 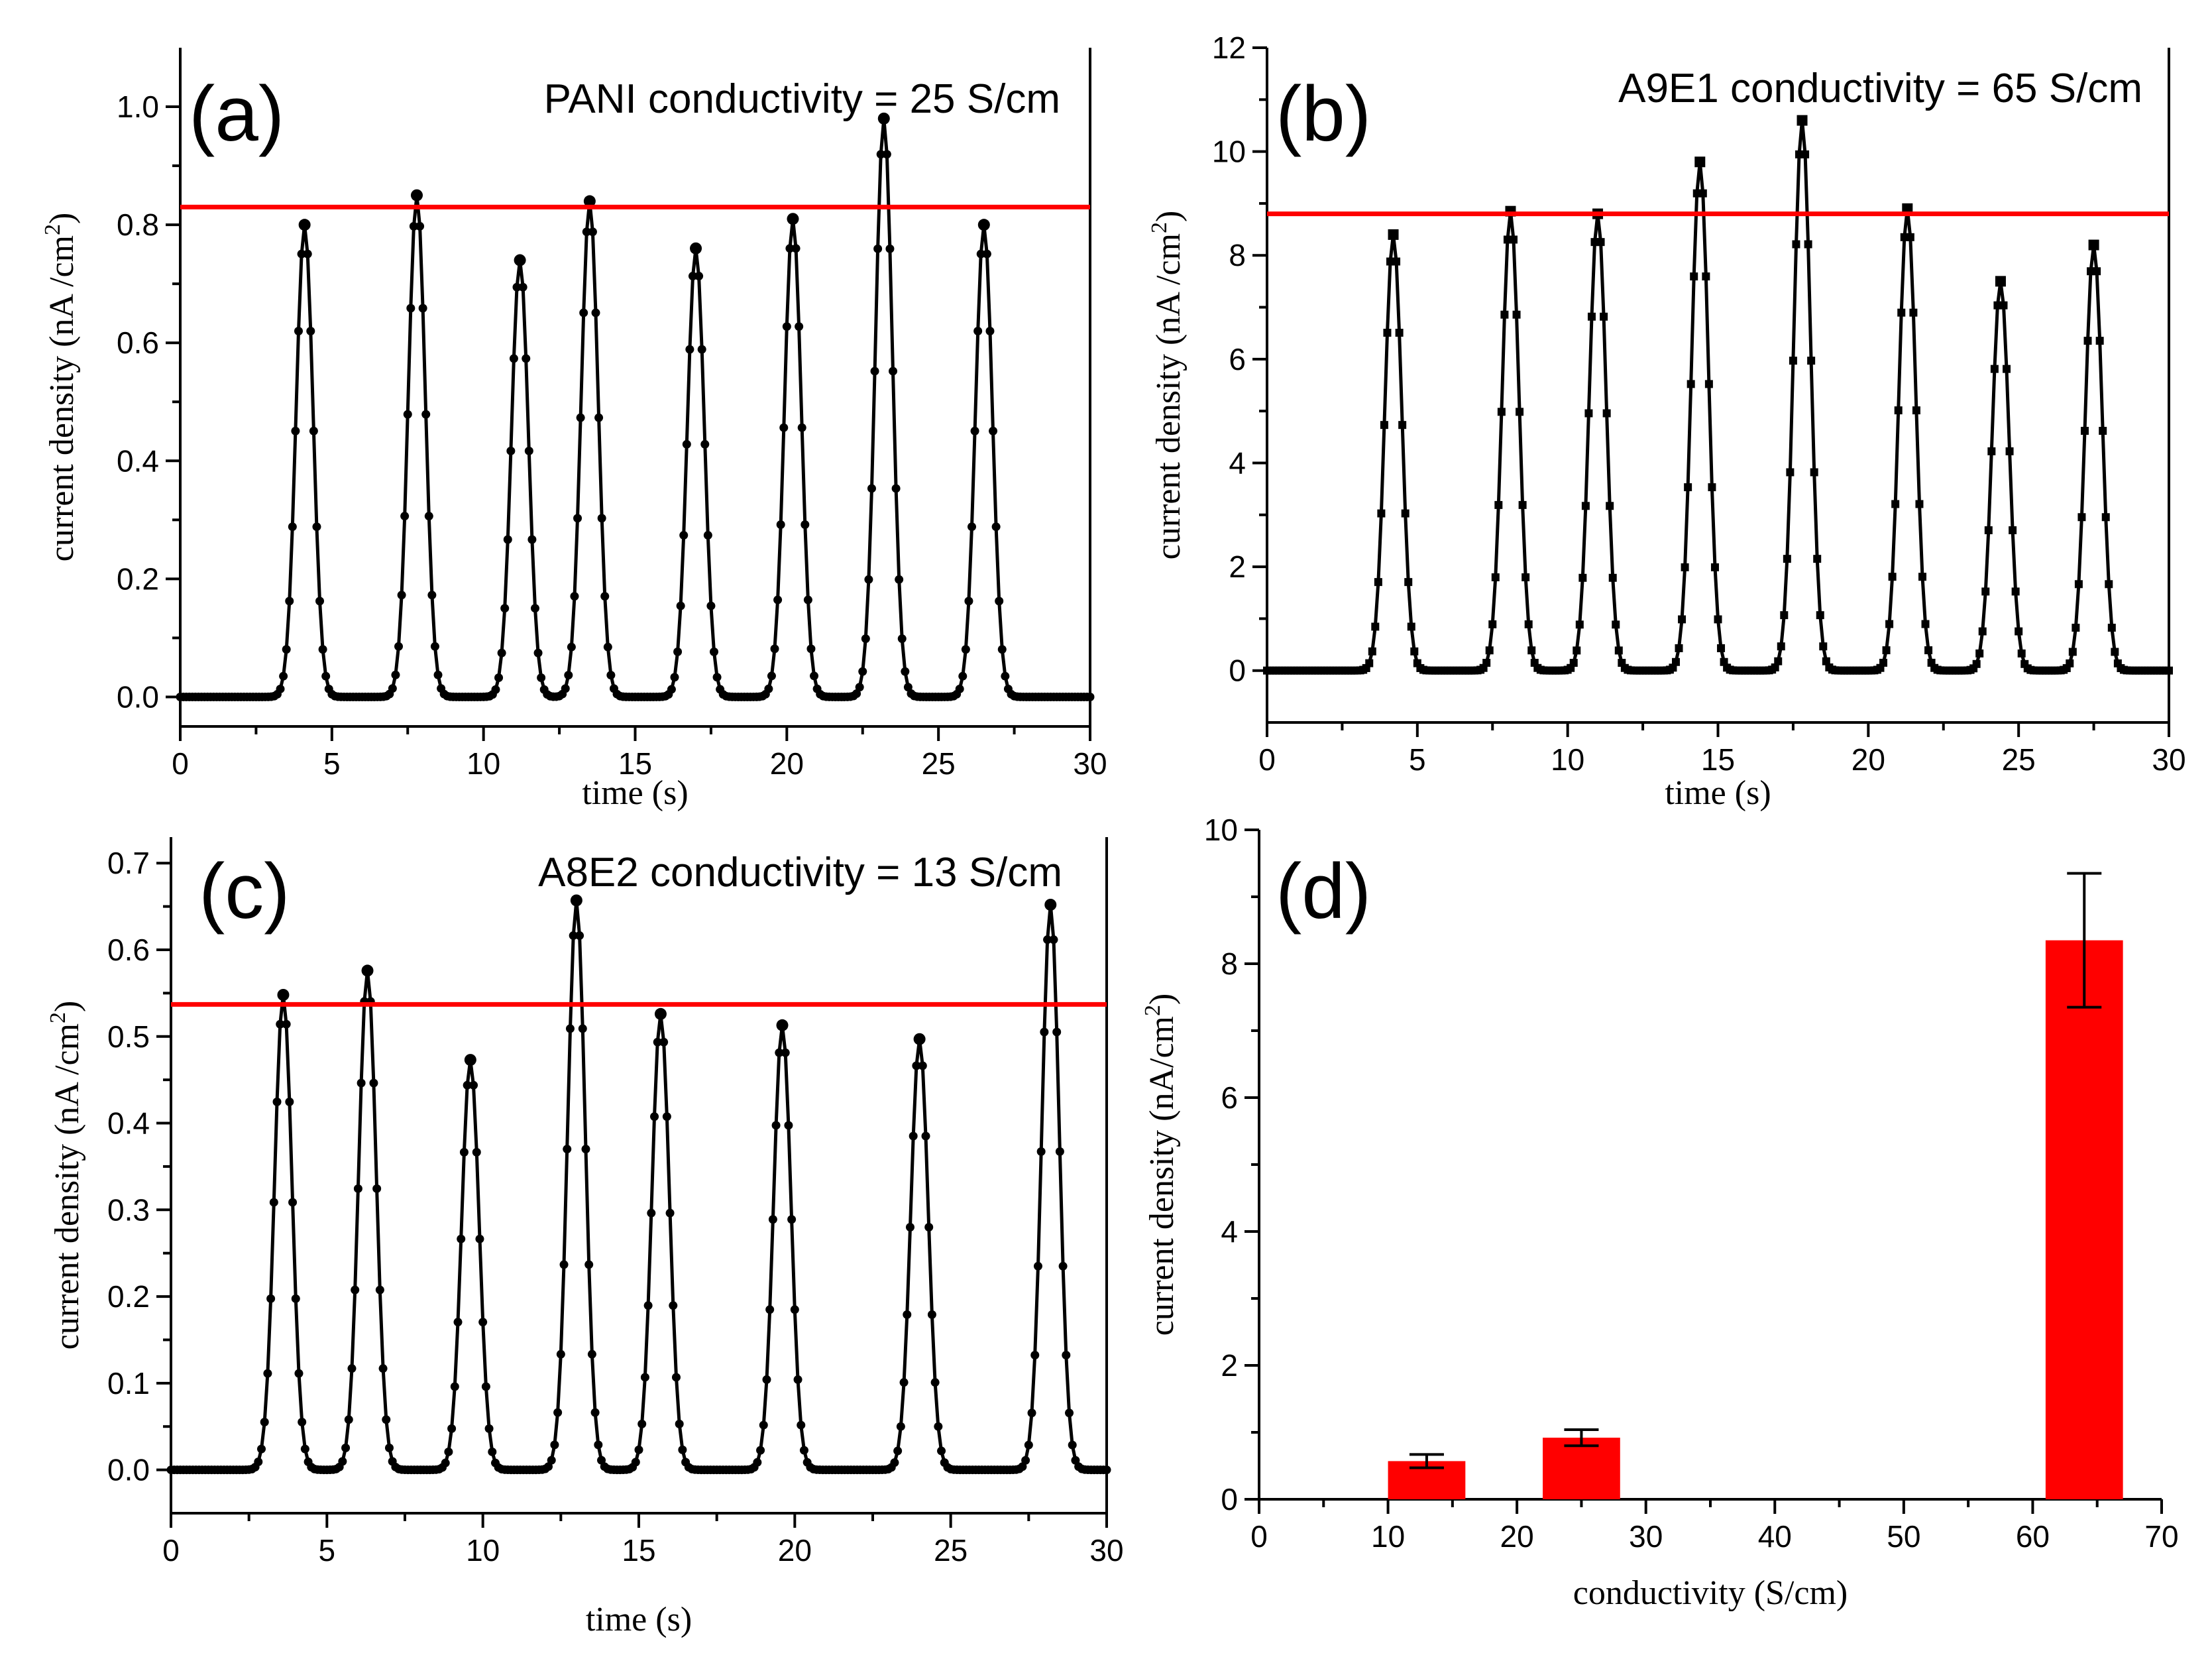 I want to click on x-tick-label: 0, so click(x=171, y=1550).